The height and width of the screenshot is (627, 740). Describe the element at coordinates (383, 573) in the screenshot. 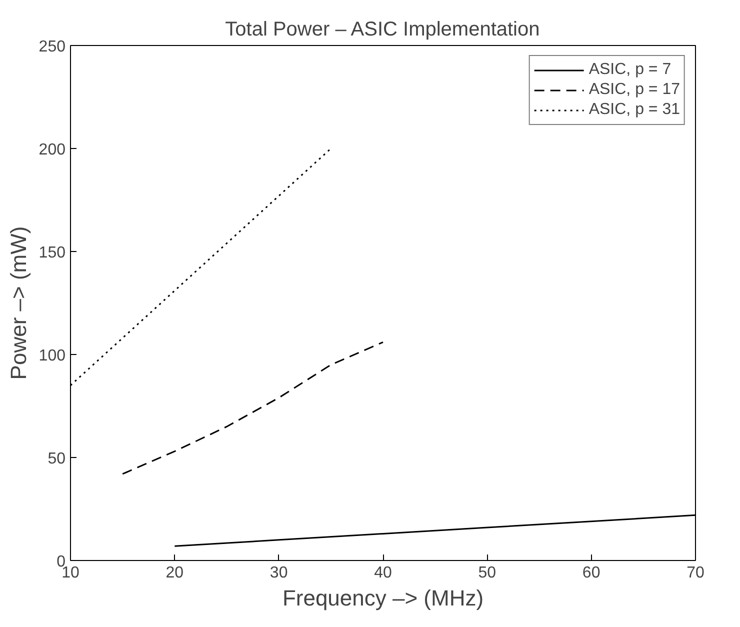

I see `x-tick-label: 40` at that location.